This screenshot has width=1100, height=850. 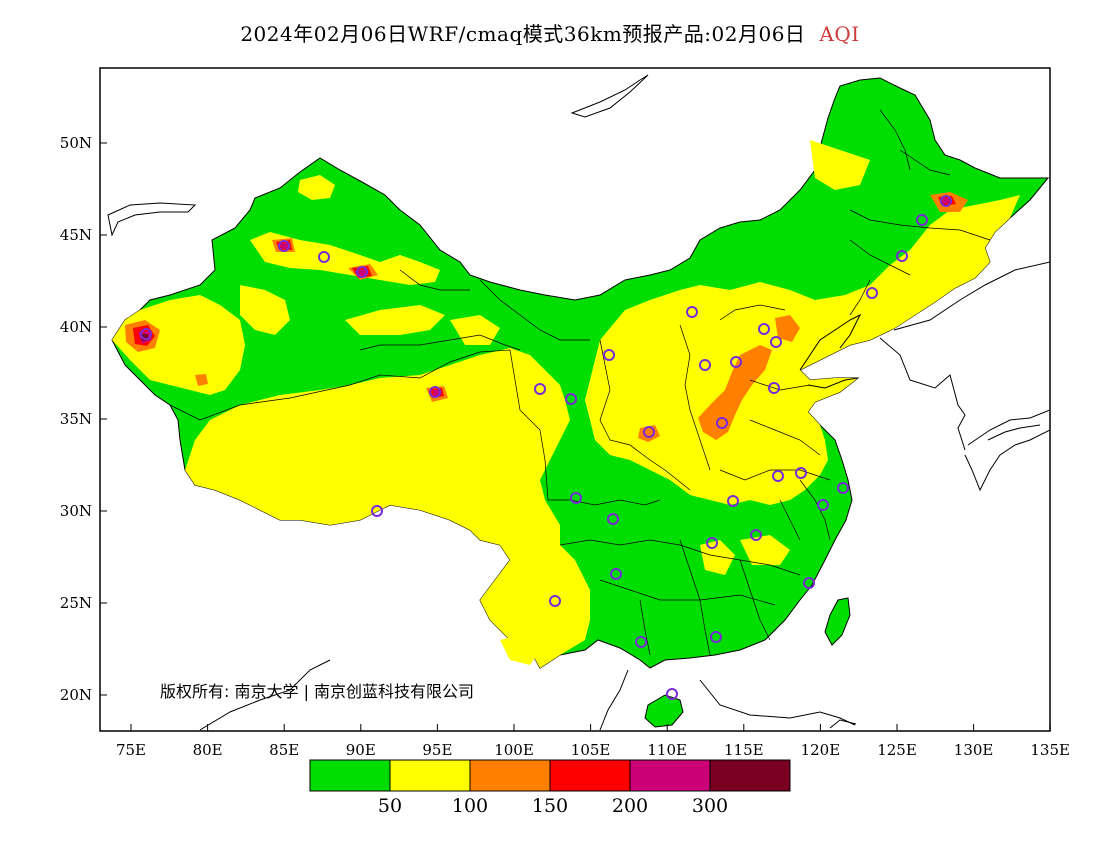 What do you see at coordinates (830, 351) in the screenshot?
I see `bohai-coast` at bounding box center [830, 351].